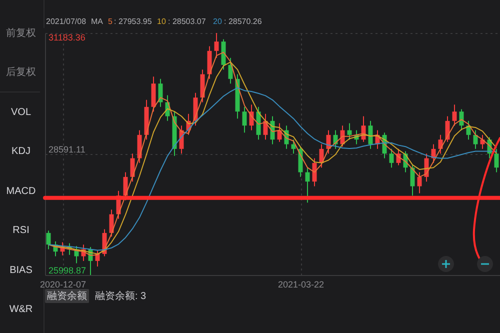  What do you see at coordinates (21, 191) in the screenshot?
I see `text: MACD` at bounding box center [21, 191].